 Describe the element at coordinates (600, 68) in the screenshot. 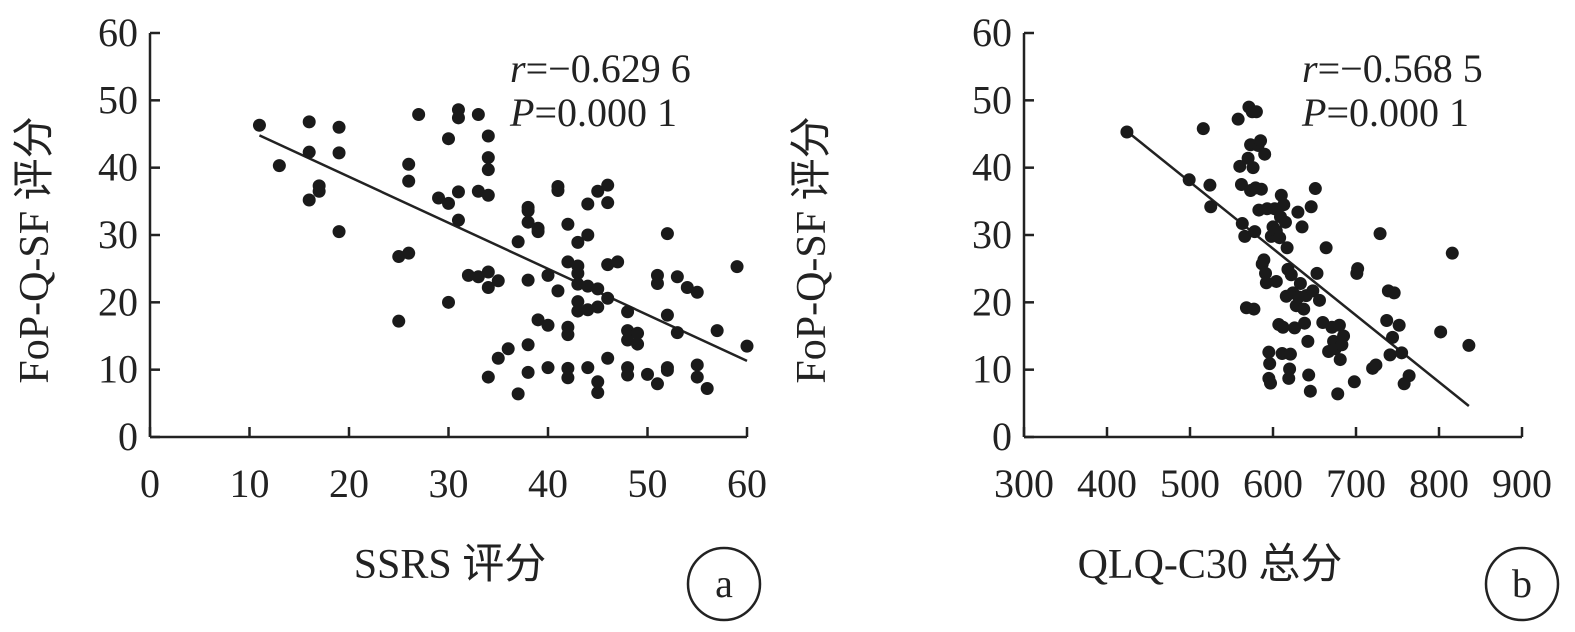

I see `r-statistic: r=−0.629 6` at that location.